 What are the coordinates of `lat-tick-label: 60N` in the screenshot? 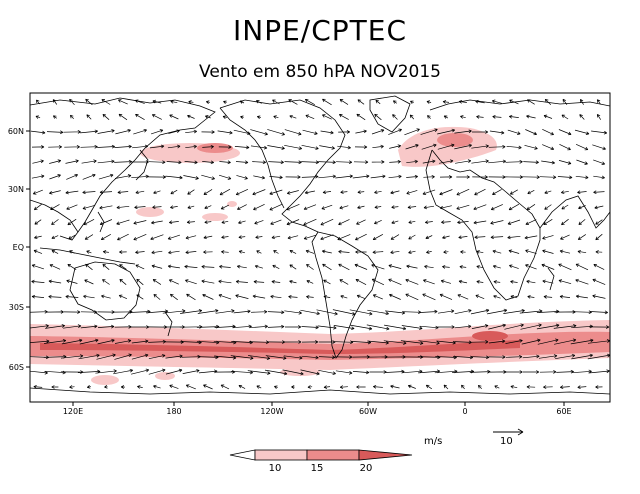 It's located at (16, 131).